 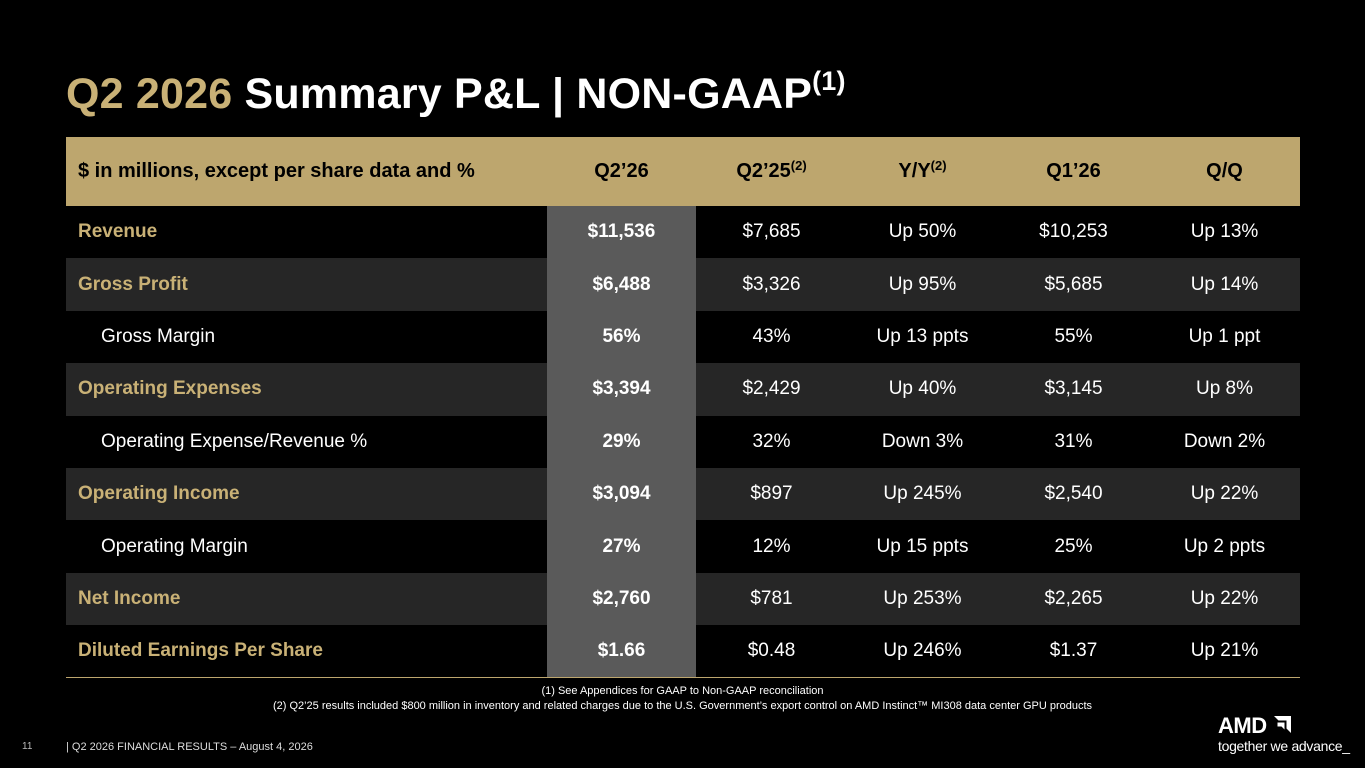 What do you see at coordinates (922, 546) in the screenshot?
I see `cell-yy: Up 15 ppts` at bounding box center [922, 546].